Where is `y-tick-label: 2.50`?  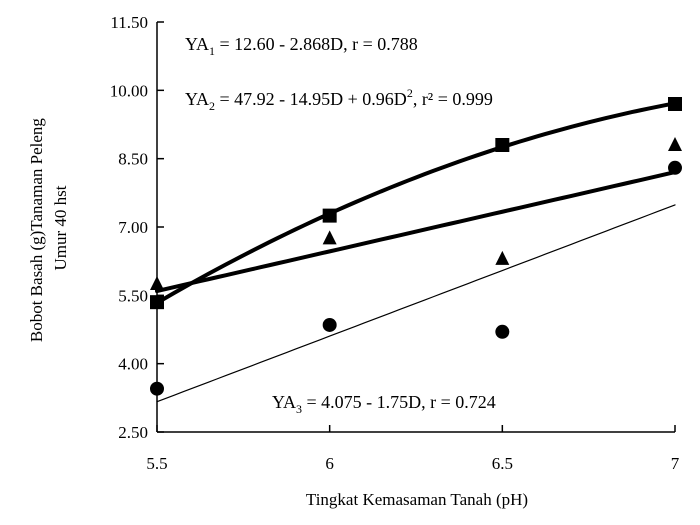
y-tick-label: 2.50 is located at coordinates (133, 432).